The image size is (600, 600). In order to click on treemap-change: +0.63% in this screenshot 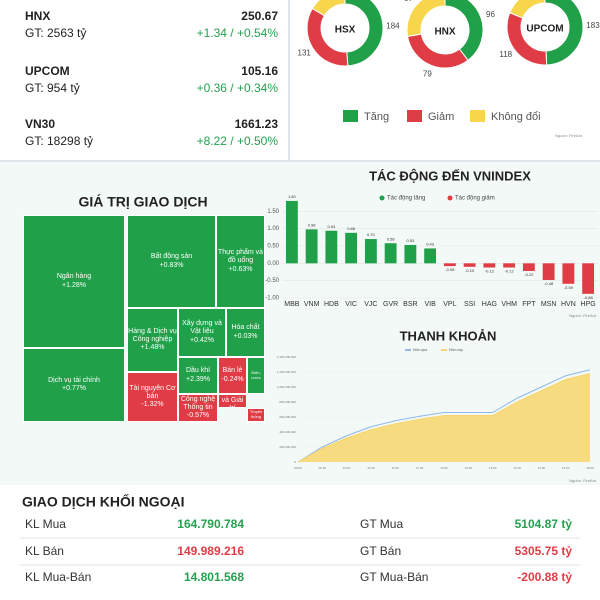, I will do `click(240, 269)`.